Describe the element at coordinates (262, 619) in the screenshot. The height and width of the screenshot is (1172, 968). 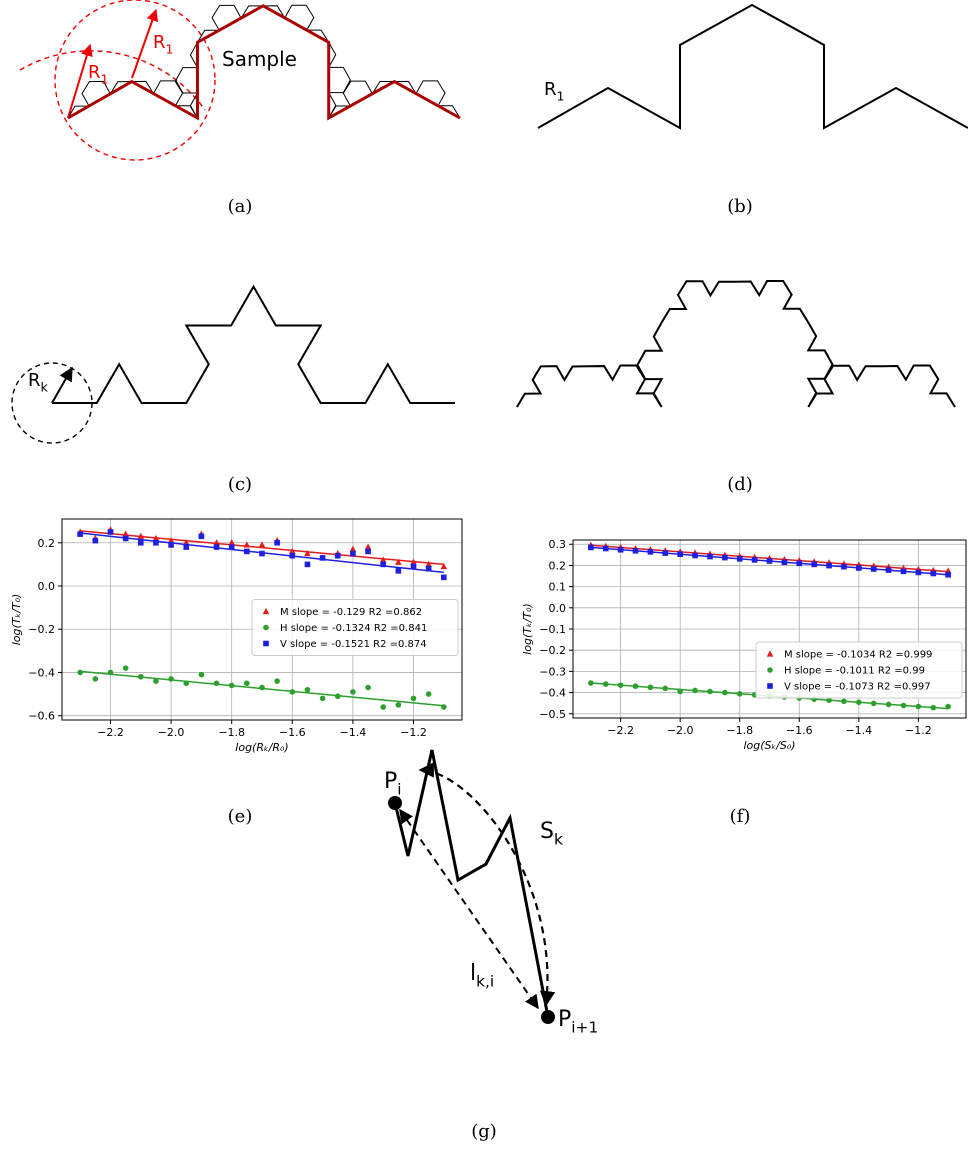
I see `plot-frame` at that location.